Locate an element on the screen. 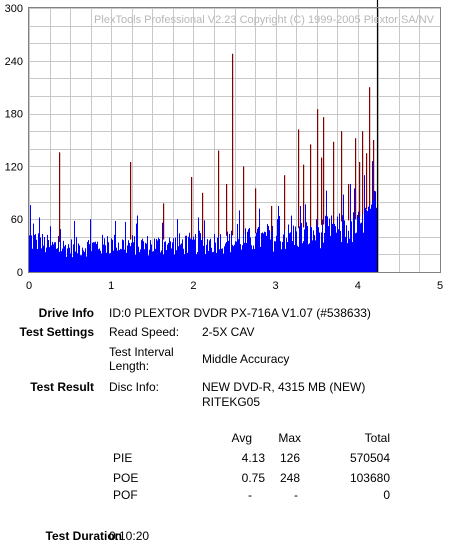 The width and height of the screenshot is (450, 544). y-tick-label: 120 is located at coordinates (14, 167).